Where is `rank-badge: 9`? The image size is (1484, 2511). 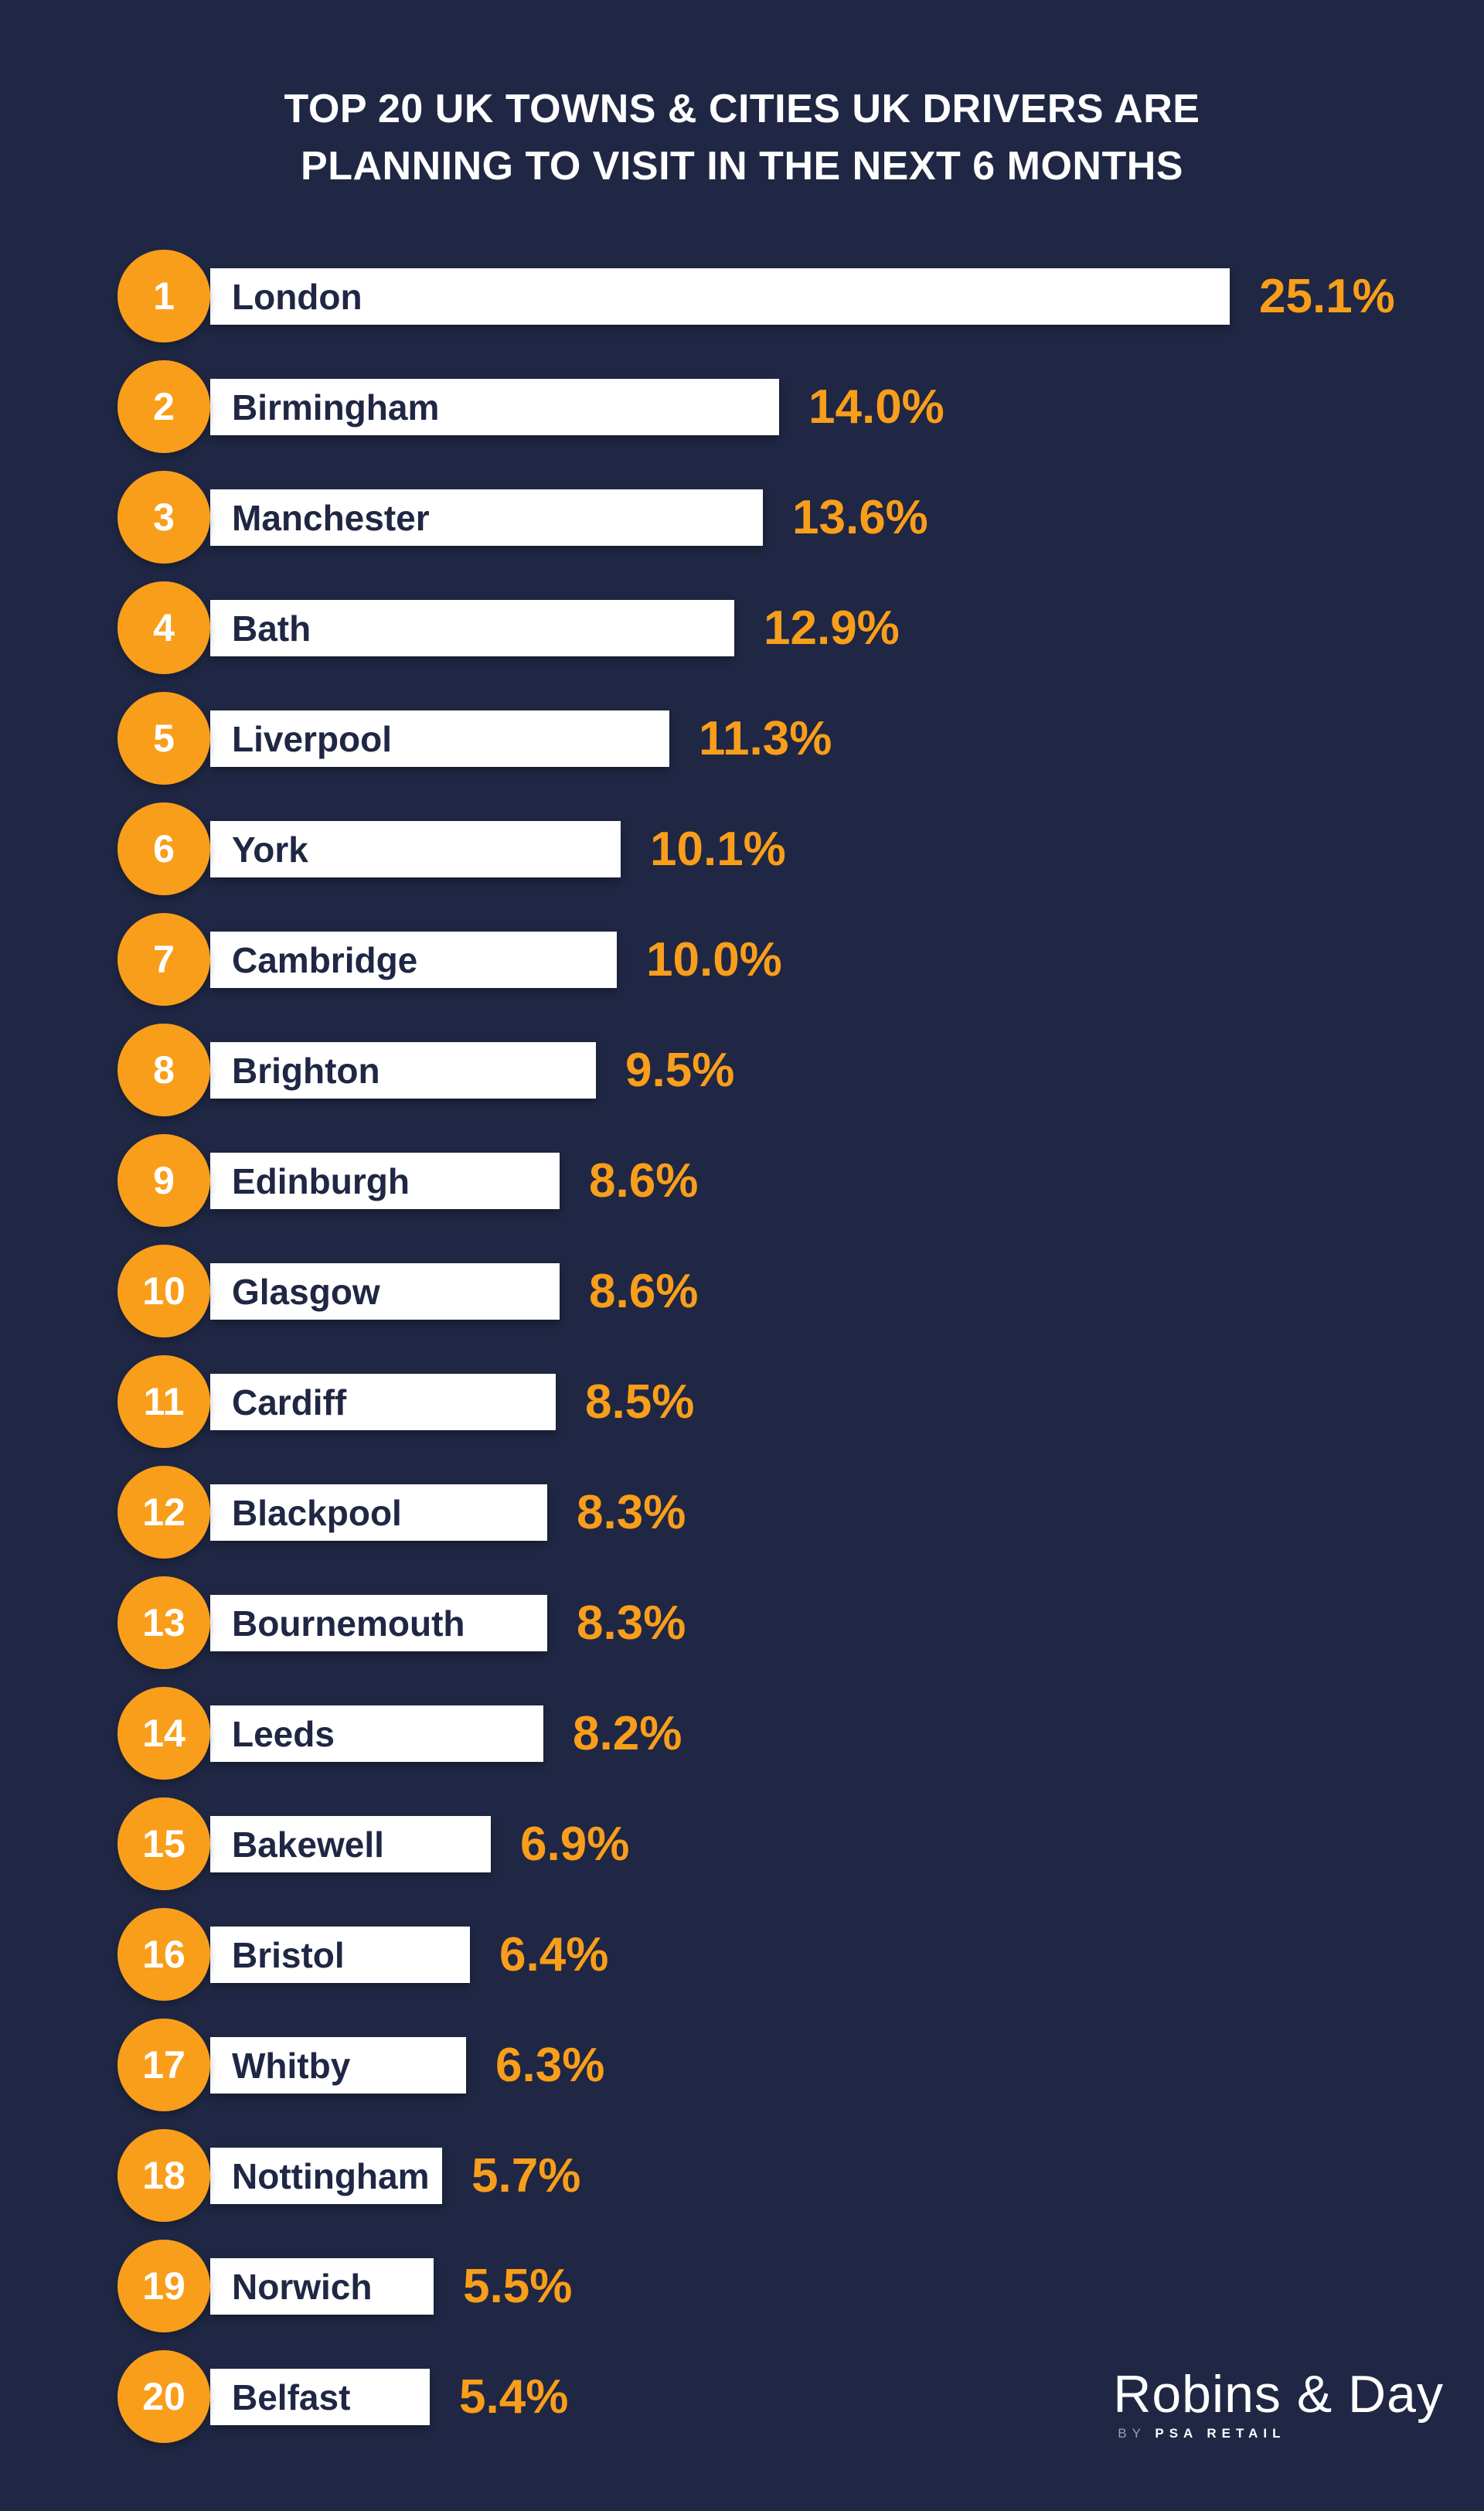
rank-badge: 9 is located at coordinates (163, 1180).